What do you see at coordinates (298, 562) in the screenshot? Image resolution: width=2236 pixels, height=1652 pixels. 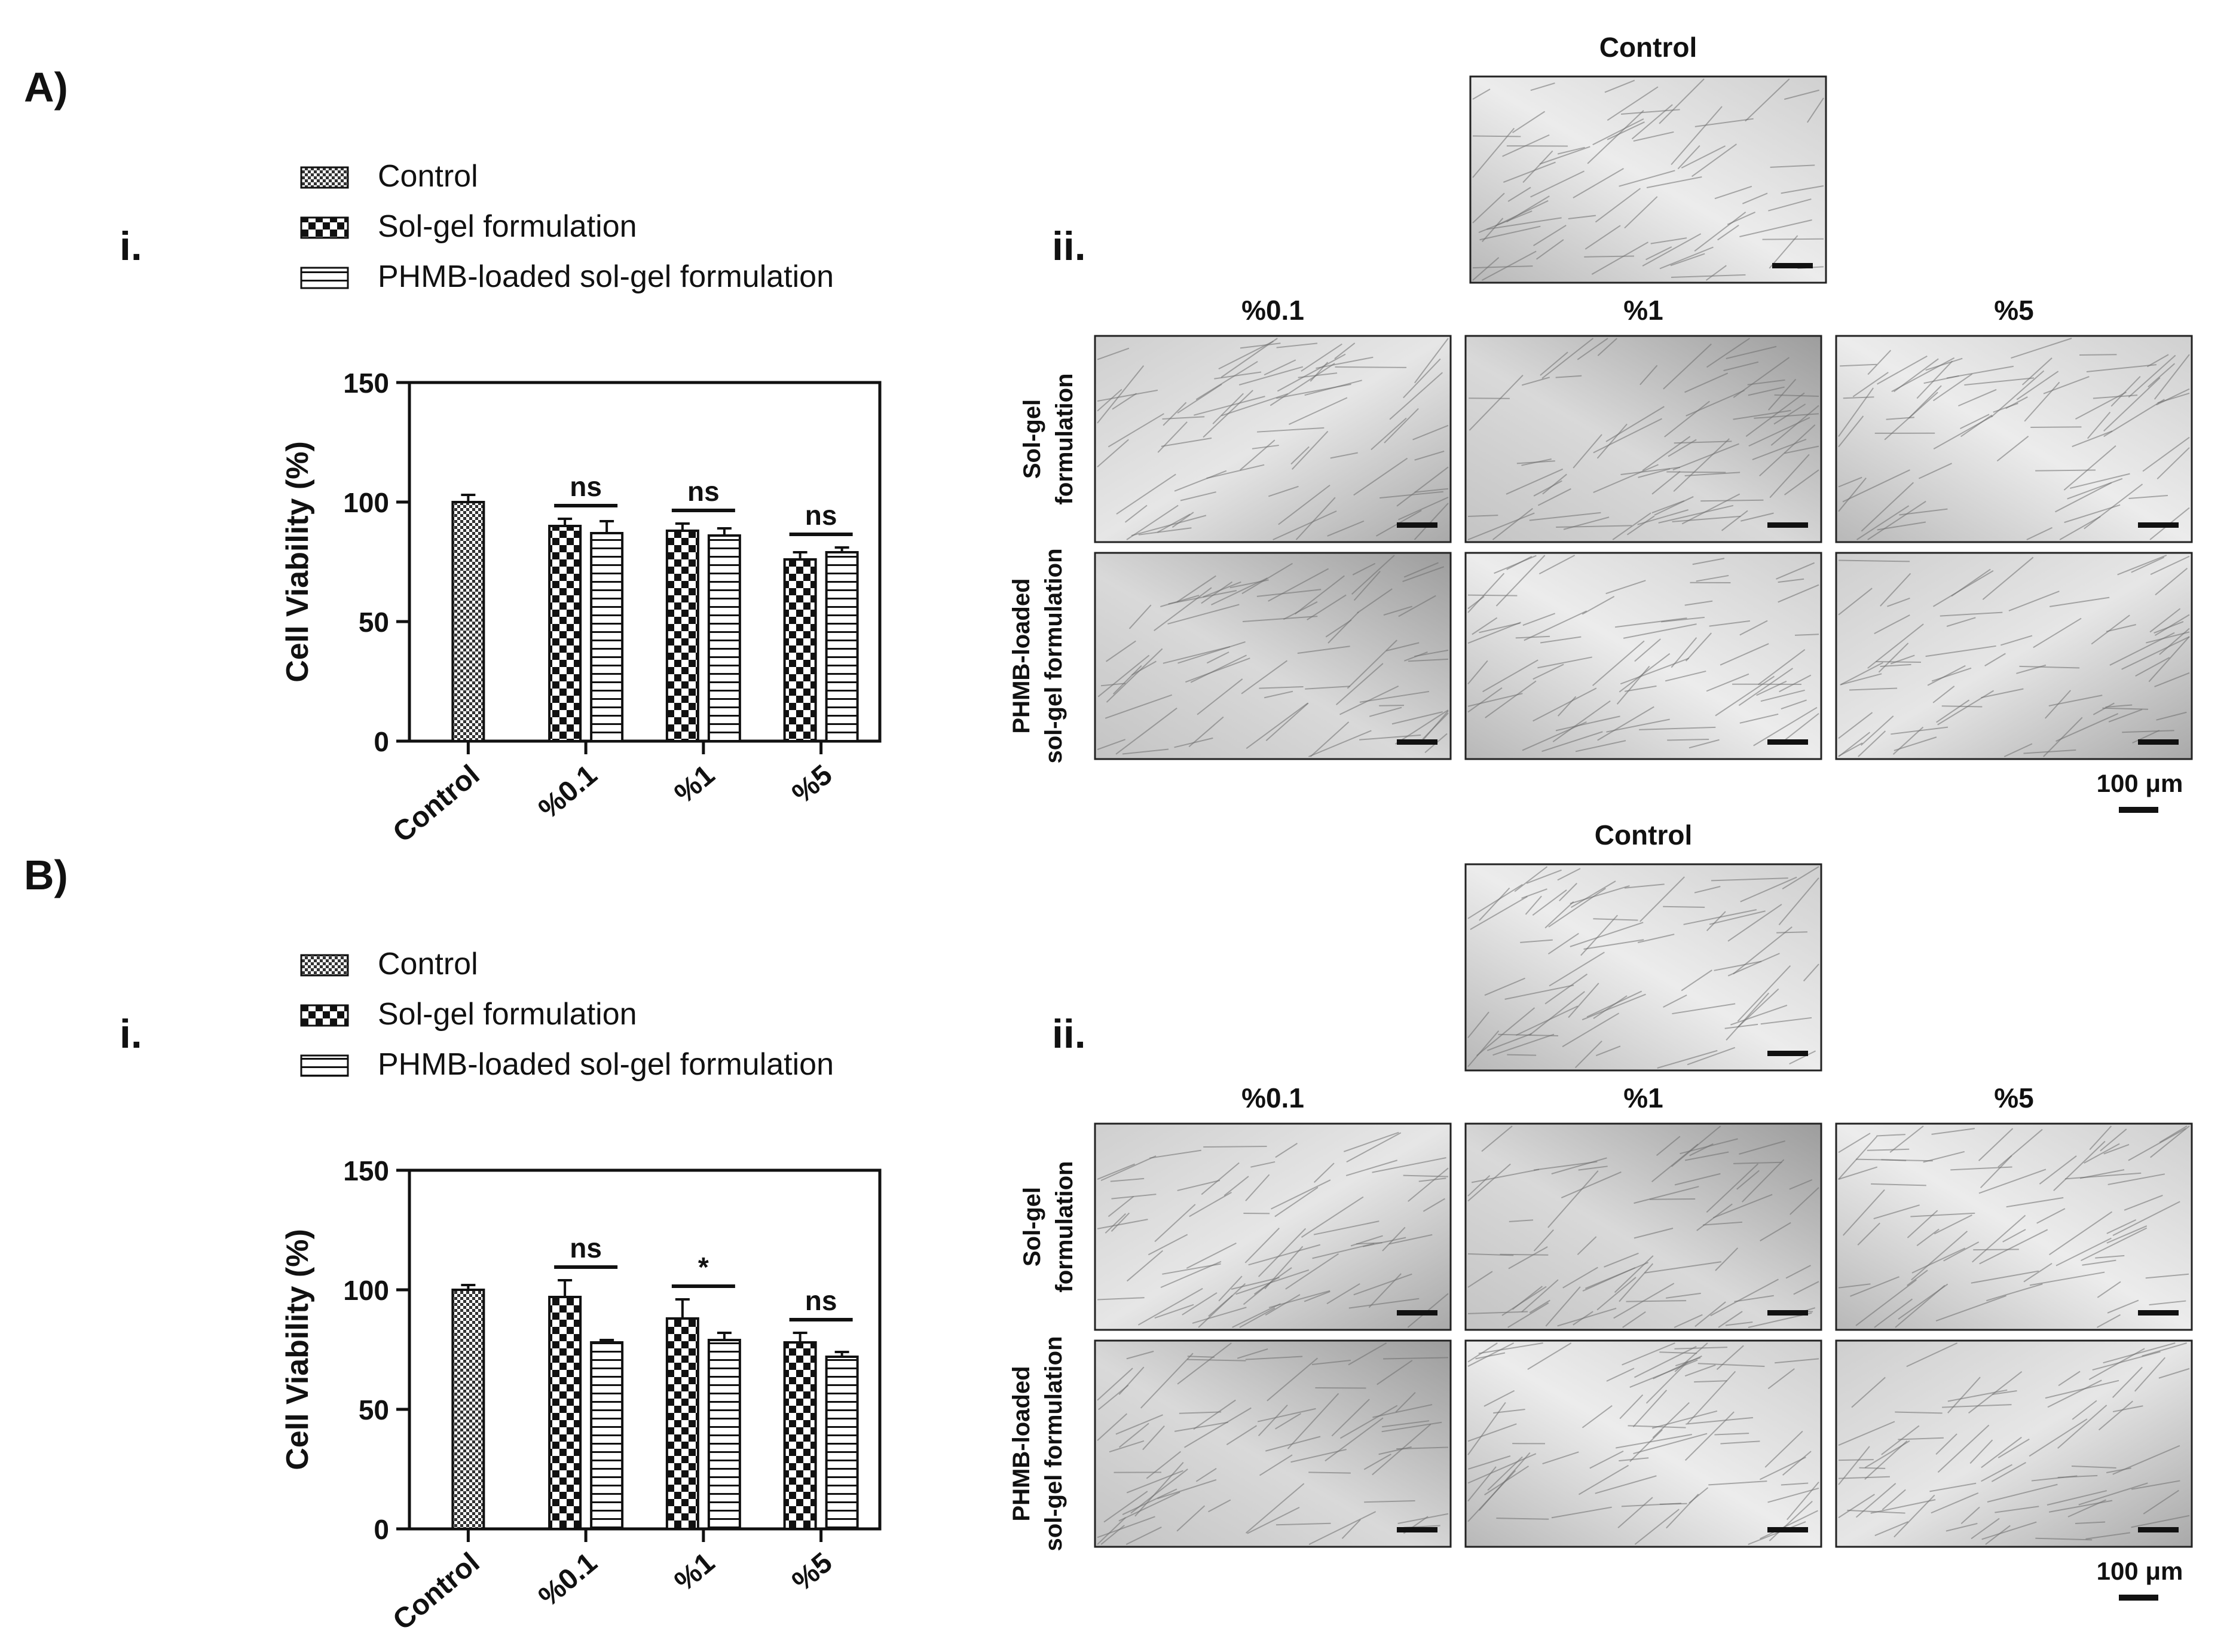 I see `y-axis-label: Cell Viability (%)` at bounding box center [298, 562].